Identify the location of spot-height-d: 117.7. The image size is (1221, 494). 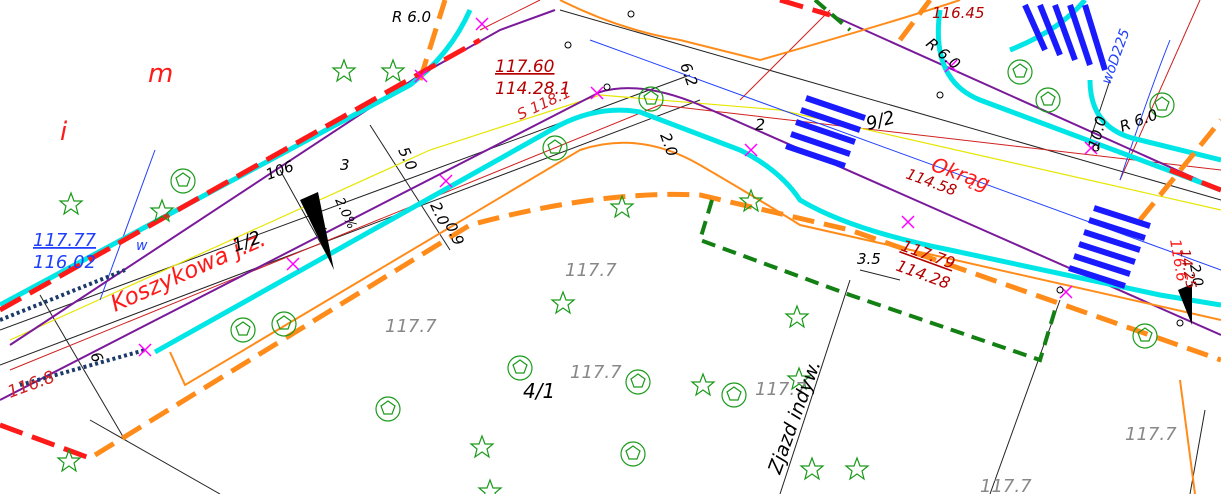
(781, 389).